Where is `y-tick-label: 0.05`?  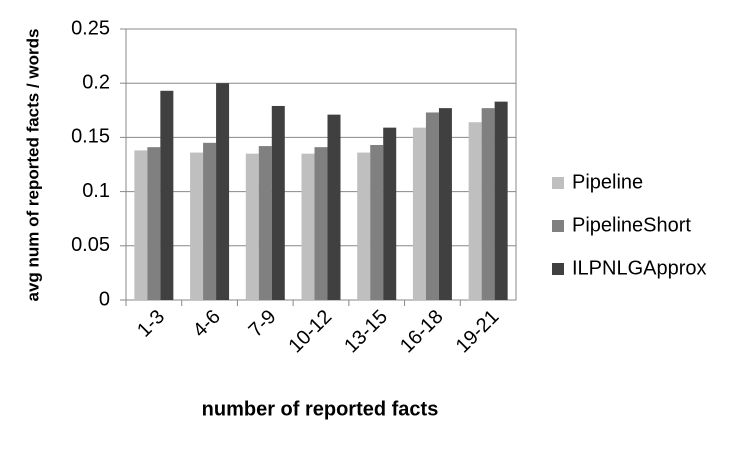 y-tick-label: 0.05 is located at coordinates (90, 245).